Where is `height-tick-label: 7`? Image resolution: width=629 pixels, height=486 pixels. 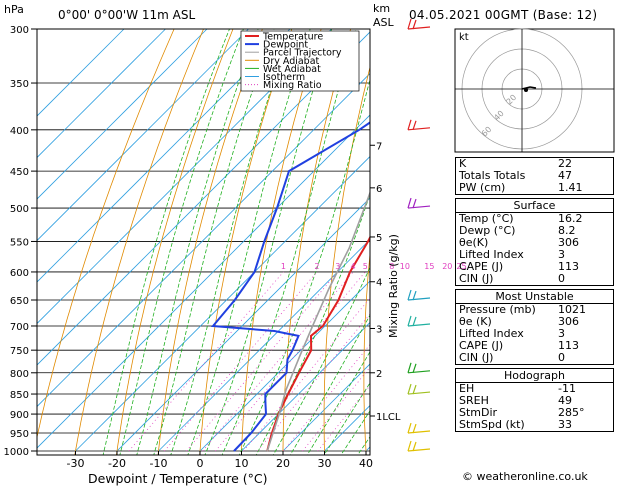
height-tick-label: 7 is located at coordinates (379, 146).